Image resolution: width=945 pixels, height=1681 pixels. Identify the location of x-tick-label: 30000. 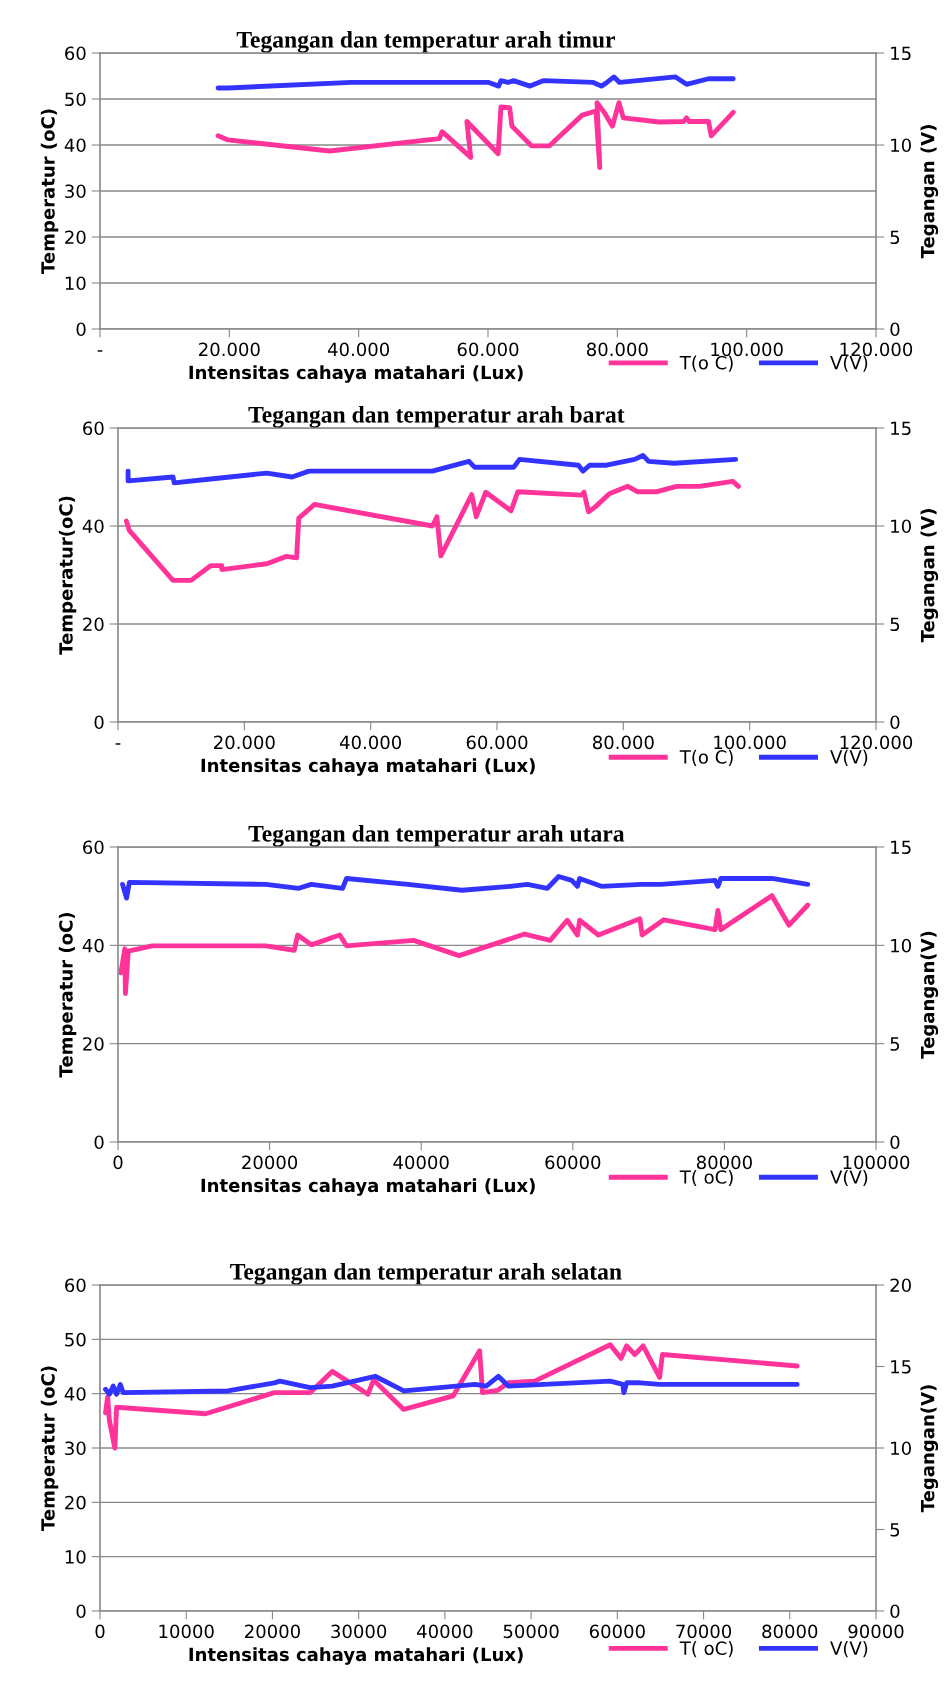
(359, 1631).